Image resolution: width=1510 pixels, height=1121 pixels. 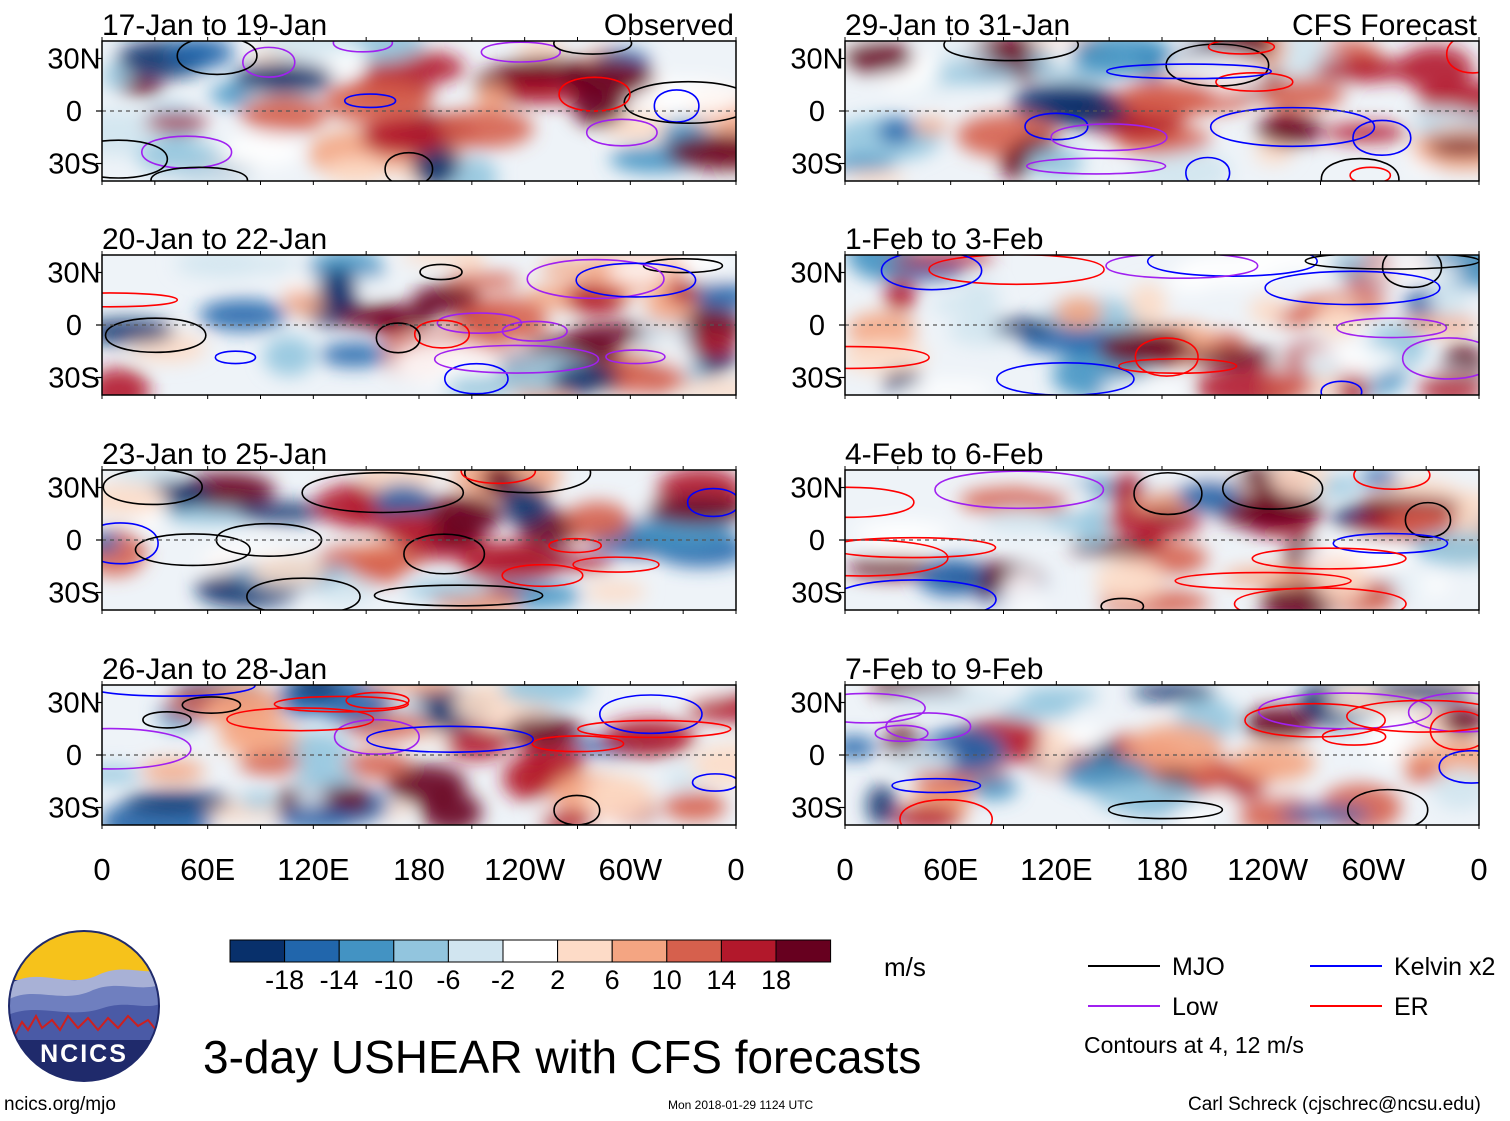 What do you see at coordinates (1385, 25) in the screenshot?
I see `column-header: CFS Forecast` at bounding box center [1385, 25].